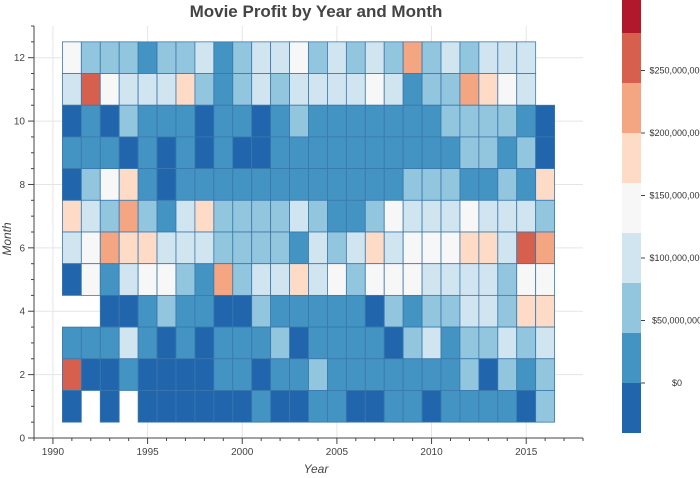  Describe the element at coordinates (674, 71) in the screenshot. I see `colorbar-tick-label: $250,000,000` at that location.